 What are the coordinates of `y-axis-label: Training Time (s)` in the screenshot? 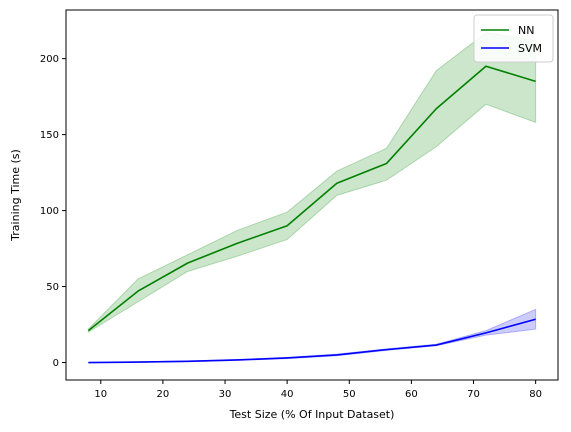 It's located at (15, 195).